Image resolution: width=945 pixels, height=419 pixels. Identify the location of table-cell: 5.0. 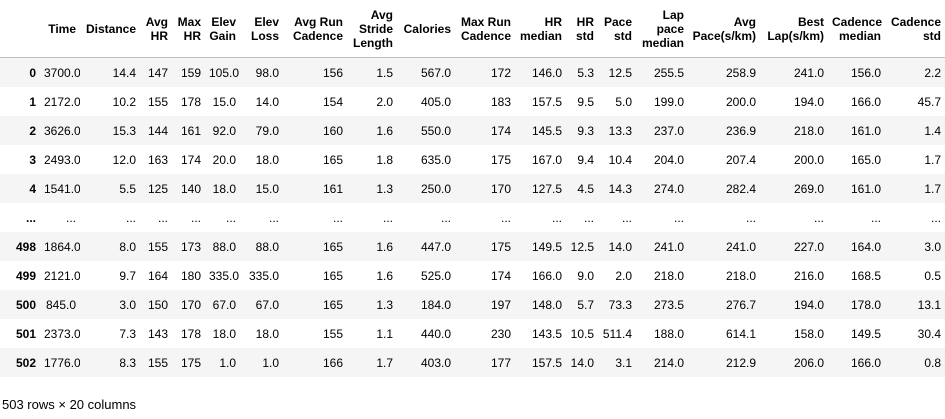
(623, 101).